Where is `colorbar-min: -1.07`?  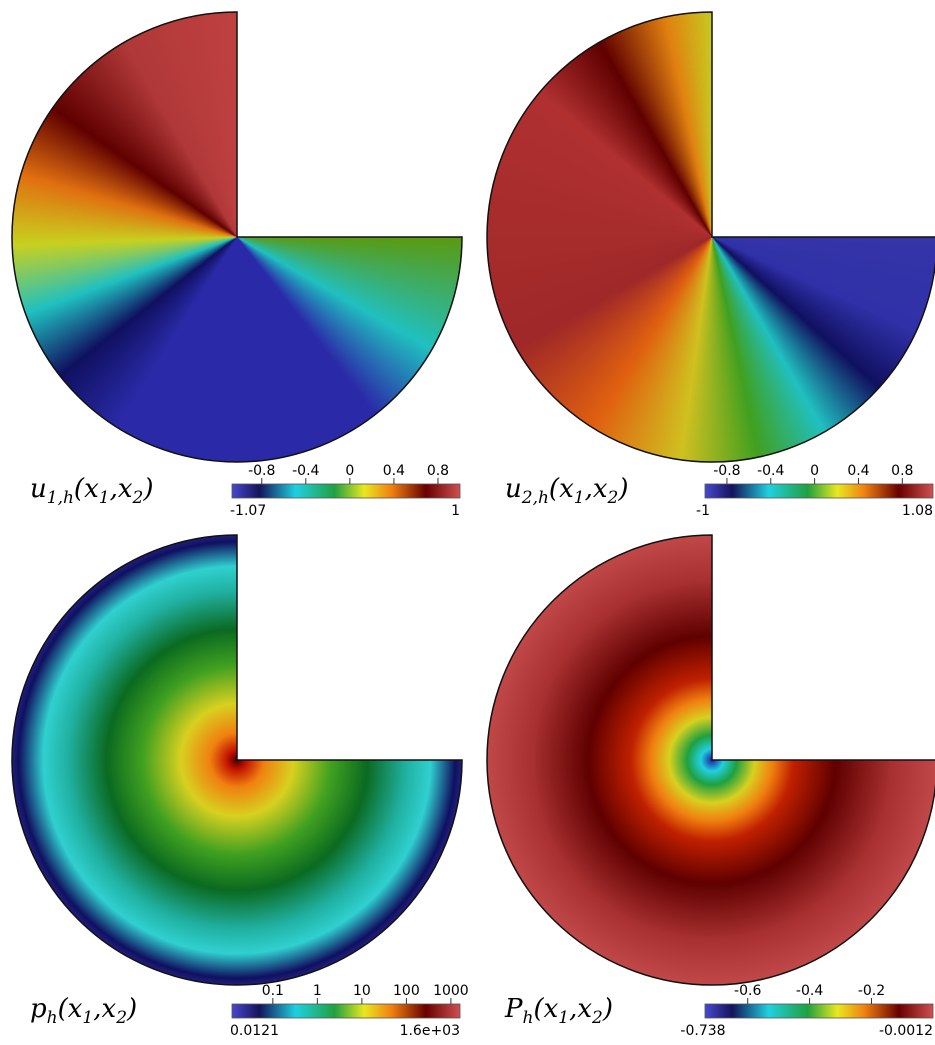 colorbar-min: -1.07 is located at coordinates (248, 511).